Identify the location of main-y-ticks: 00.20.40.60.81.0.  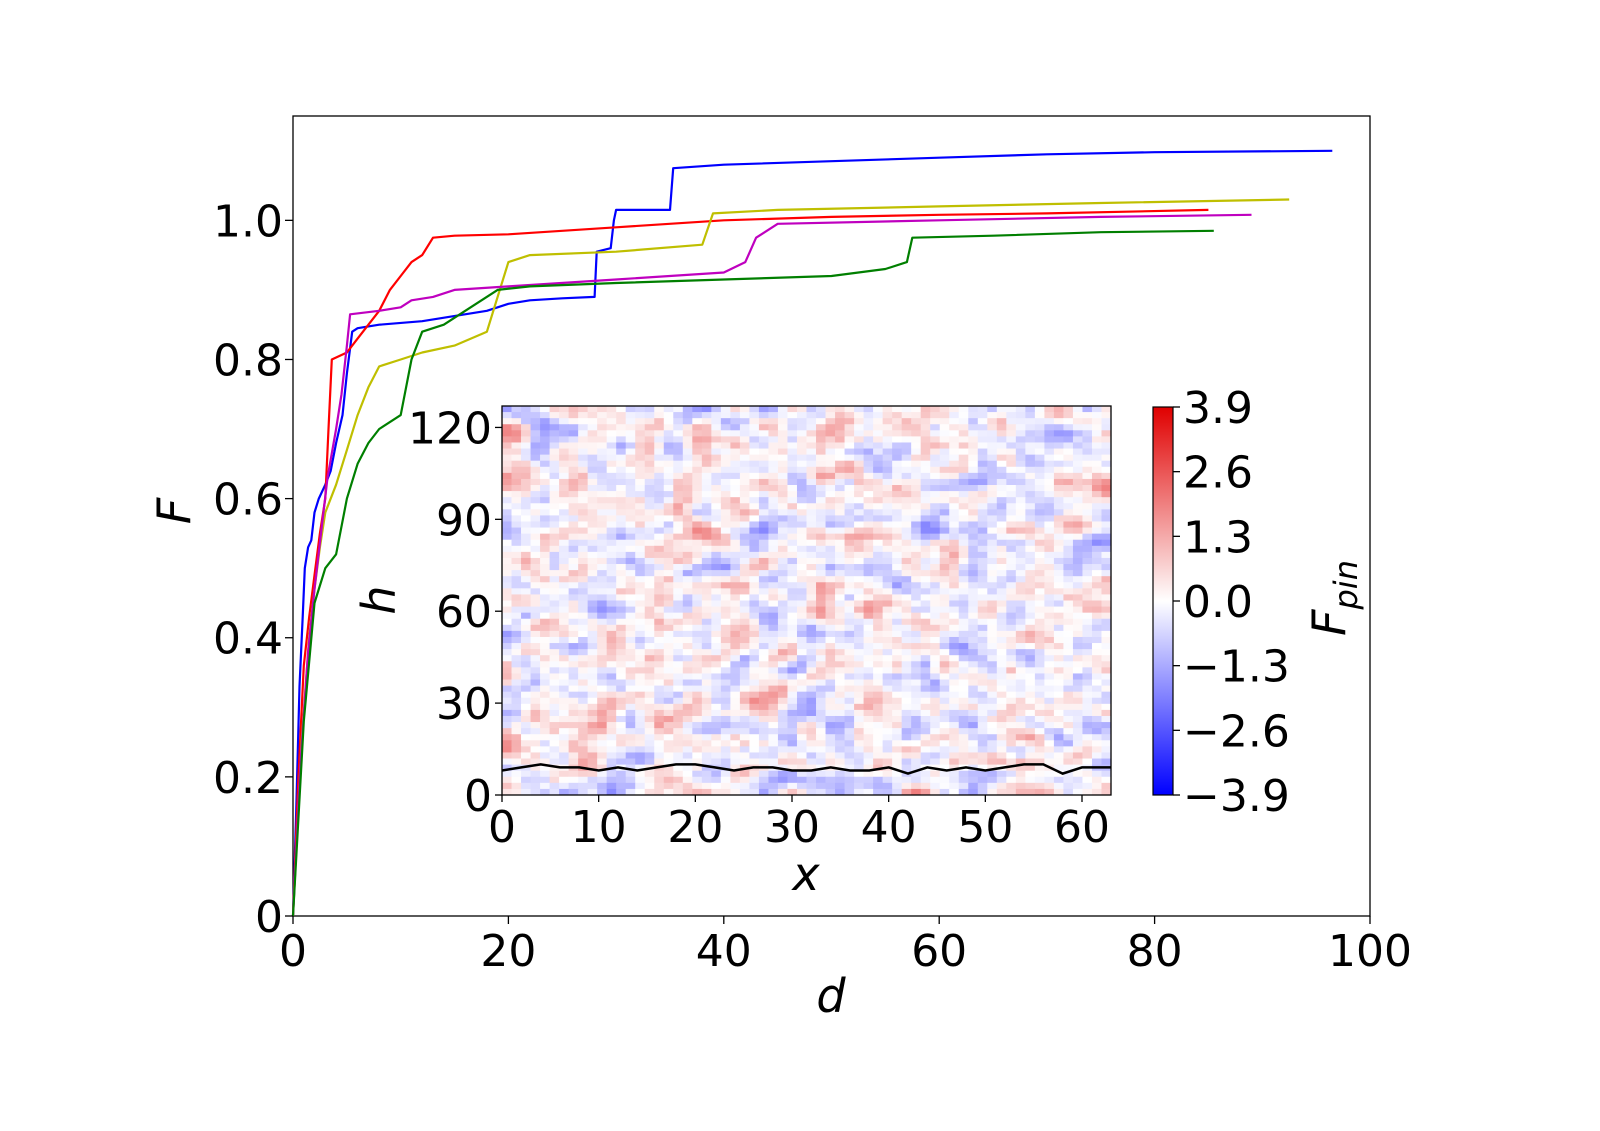
(253, 569).